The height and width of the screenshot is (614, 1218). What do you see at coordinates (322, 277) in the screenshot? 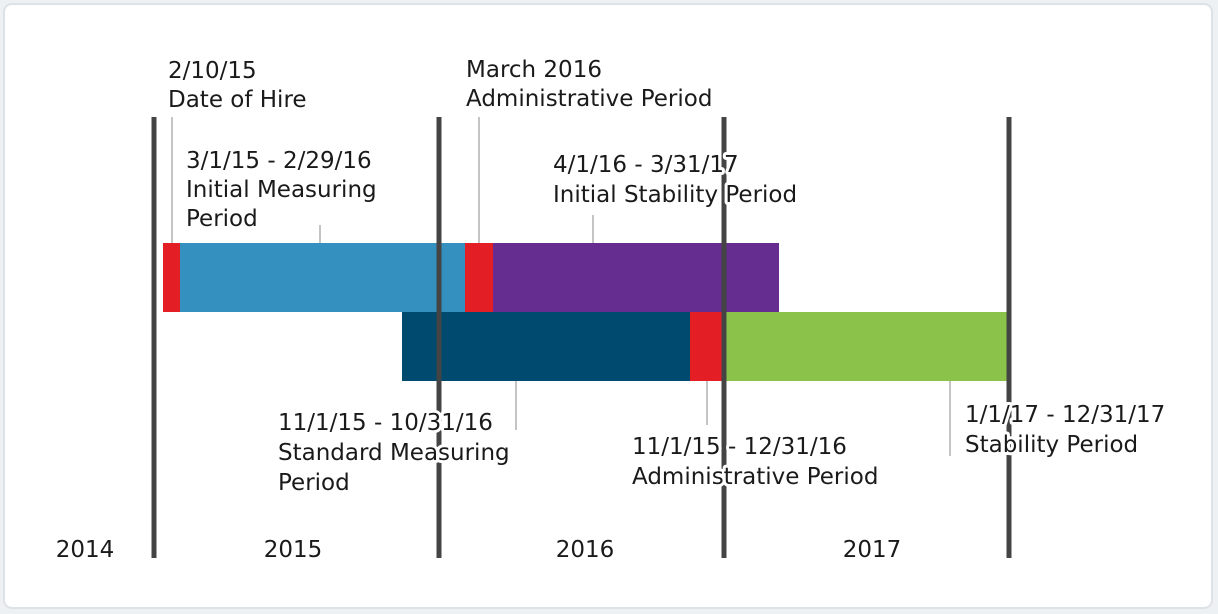
I see `bar-initial-measuring` at bounding box center [322, 277].